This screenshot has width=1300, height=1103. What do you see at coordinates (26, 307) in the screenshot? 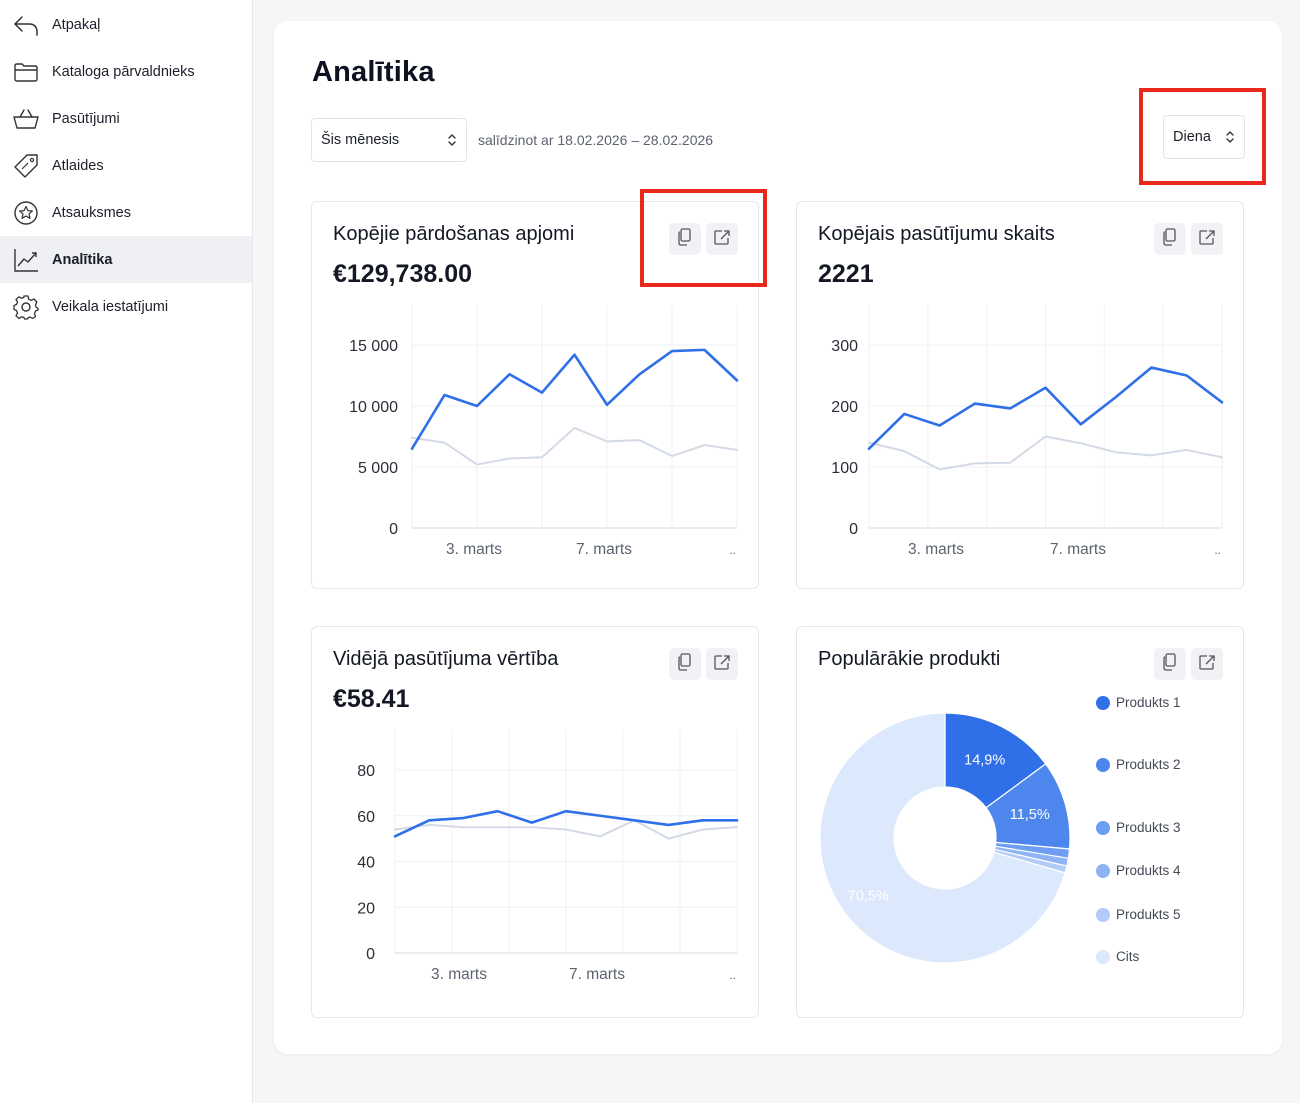
I see `gear-icon` at bounding box center [26, 307].